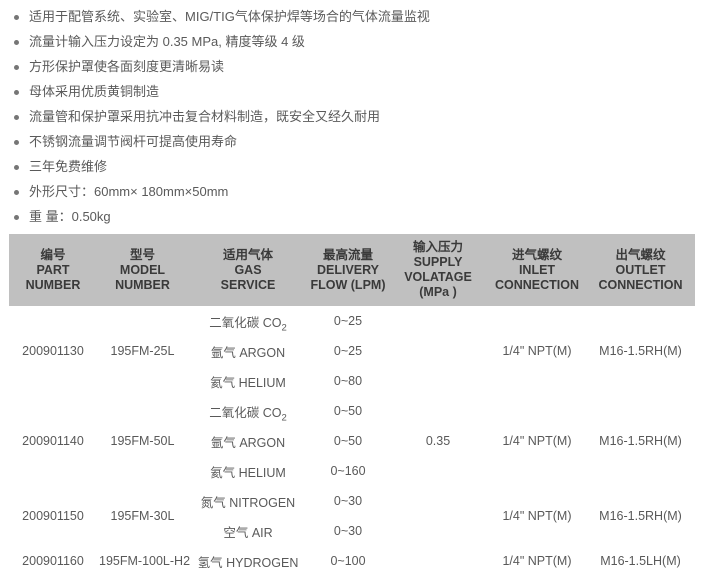  What do you see at coordinates (70, 216) in the screenshot?
I see `feature-text: 重 量：0.50kg` at bounding box center [70, 216].